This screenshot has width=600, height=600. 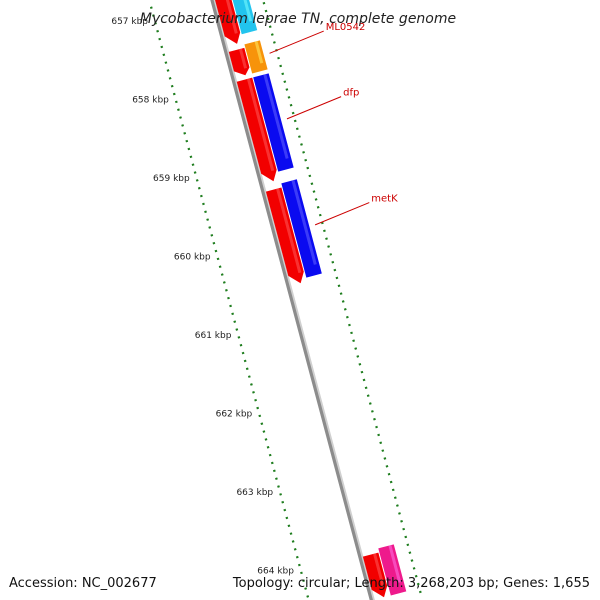 What do you see at coordinates (275, 571) in the screenshot?
I see `kbp-label: 664 kbp` at bounding box center [275, 571].